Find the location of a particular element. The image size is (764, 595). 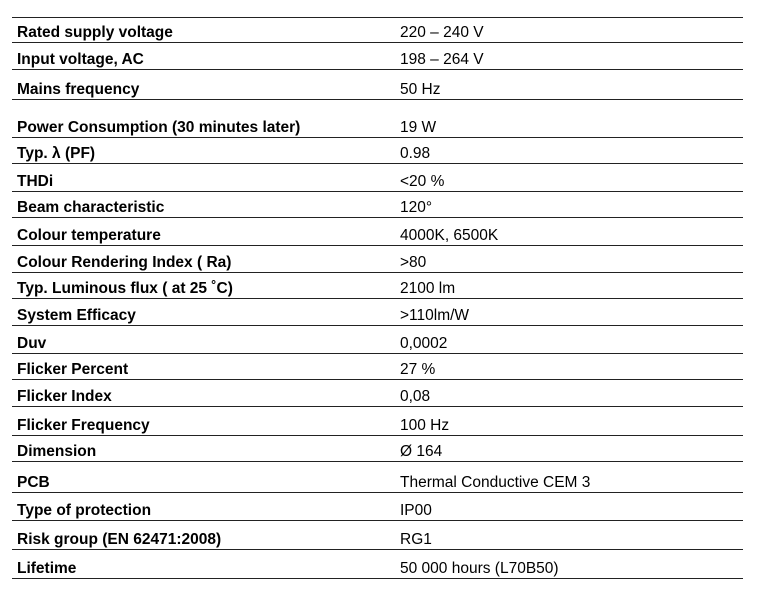

spec-value: 50 Hz is located at coordinates (566, 84).